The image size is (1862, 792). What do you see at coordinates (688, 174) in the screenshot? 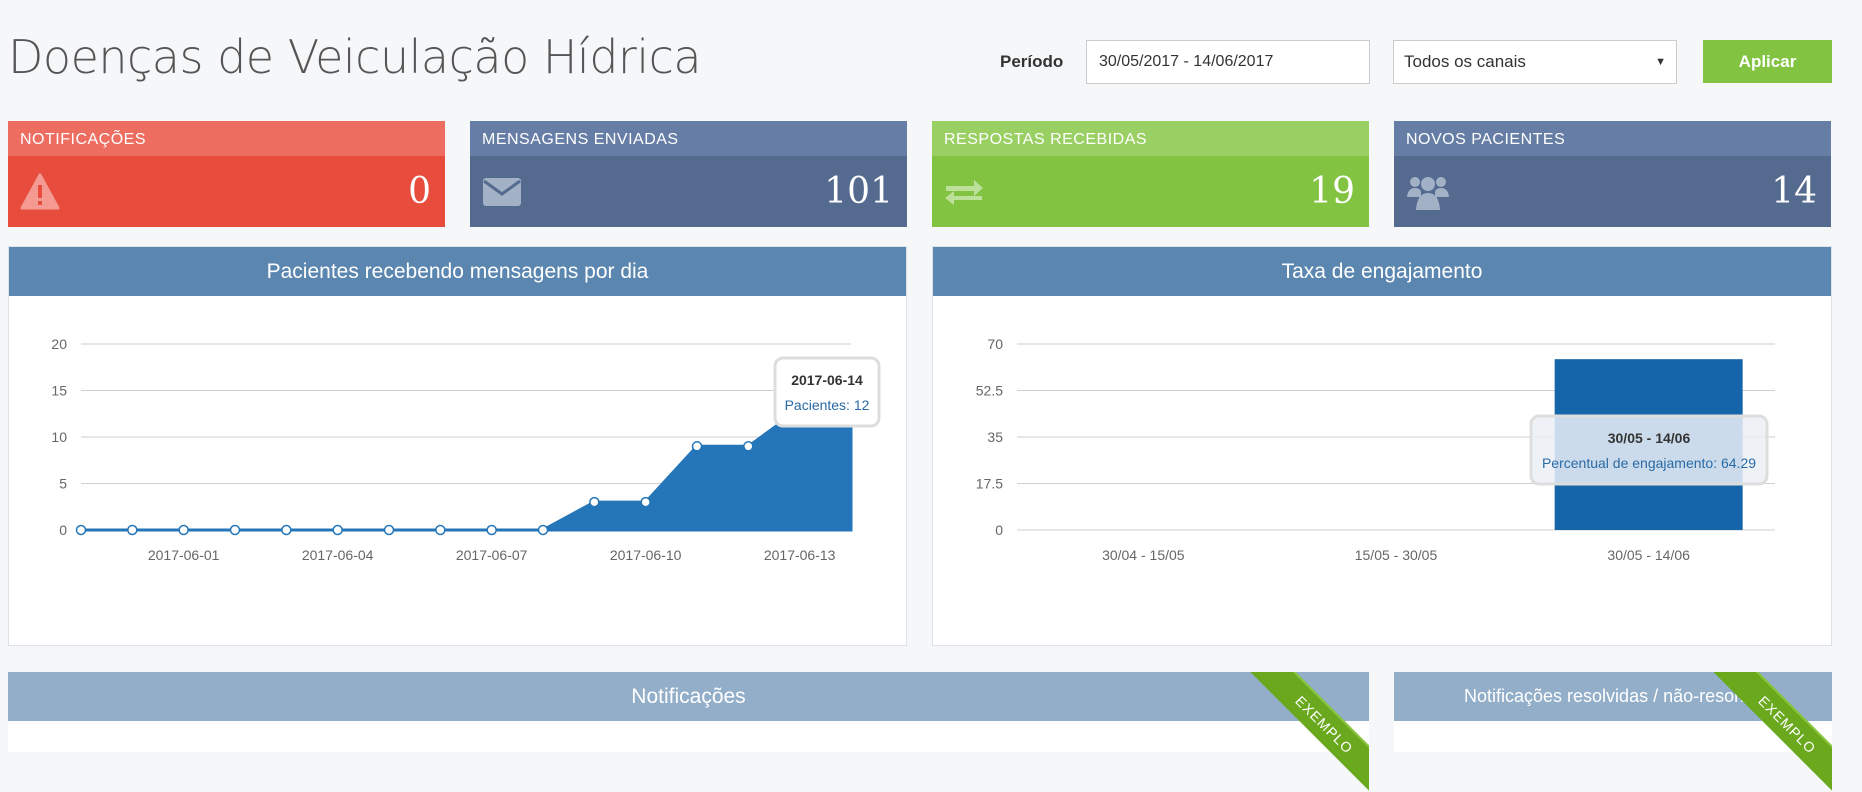
I see `stat-card-mensagens: MENSAGENS ENVIADAS 101` at bounding box center [688, 174].